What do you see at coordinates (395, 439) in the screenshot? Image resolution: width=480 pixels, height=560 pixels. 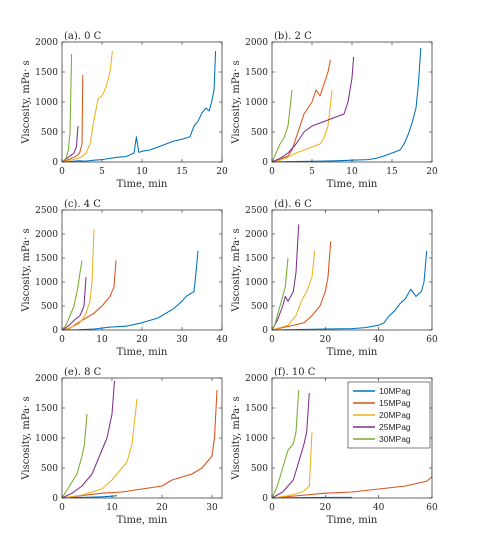 I see `legend-label-30MPag: 30MPag` at bounding box center [395, 439].